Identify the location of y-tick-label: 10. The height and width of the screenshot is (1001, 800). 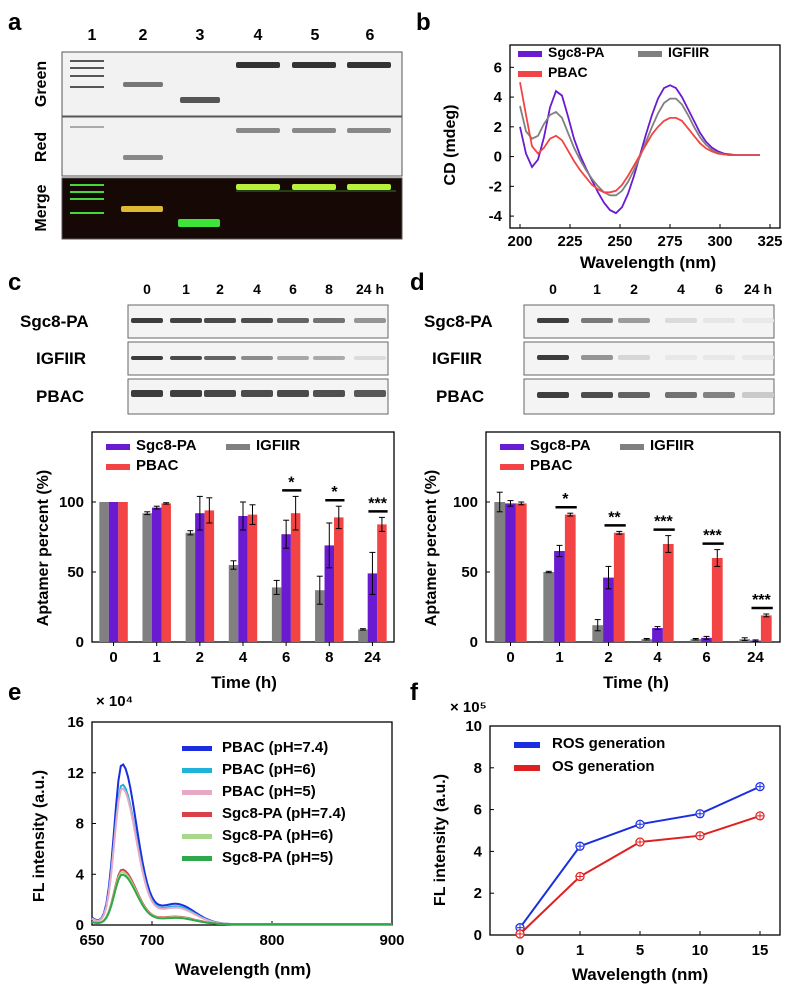
(473, 726).